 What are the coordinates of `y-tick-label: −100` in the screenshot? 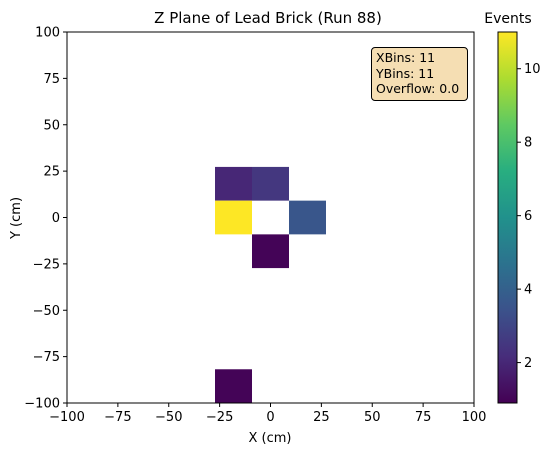 It's located at (42, 404).